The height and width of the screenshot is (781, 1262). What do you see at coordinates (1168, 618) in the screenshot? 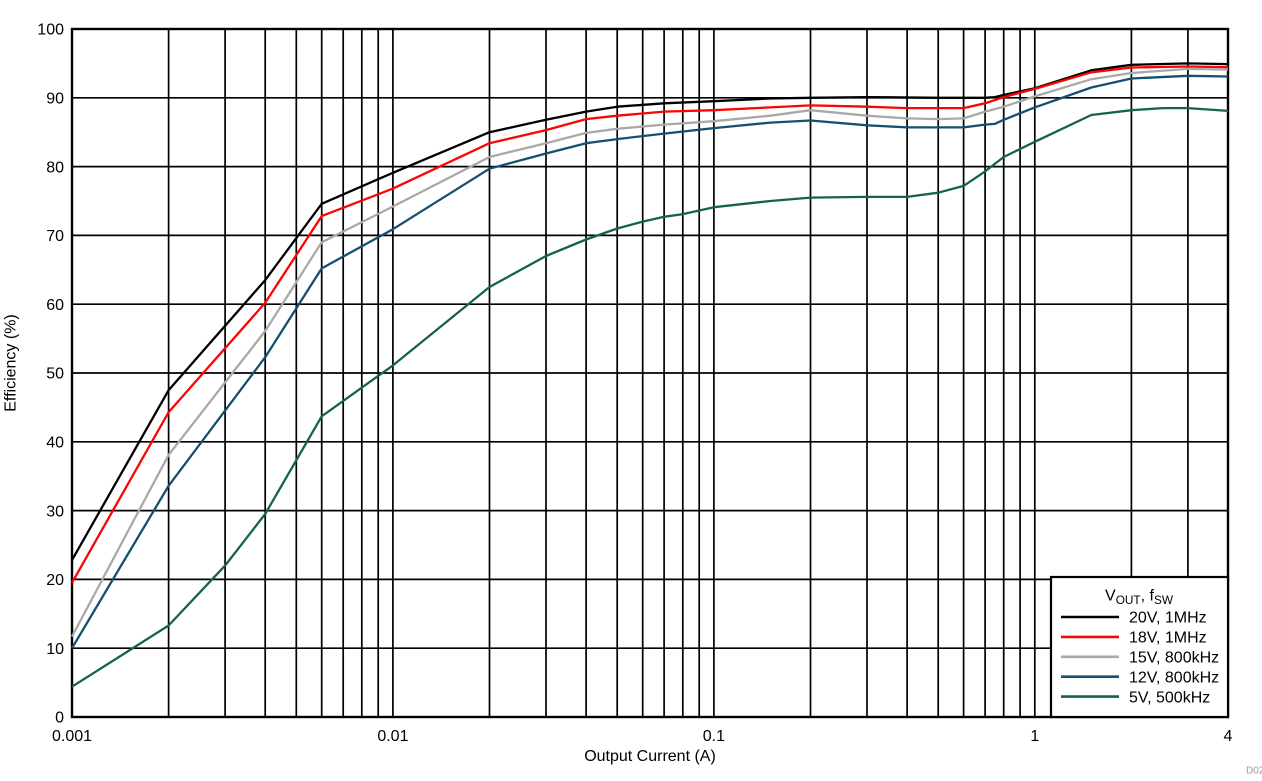
I see `svg-text: 20V, 1MHz` at bounding box center [1168, 618].